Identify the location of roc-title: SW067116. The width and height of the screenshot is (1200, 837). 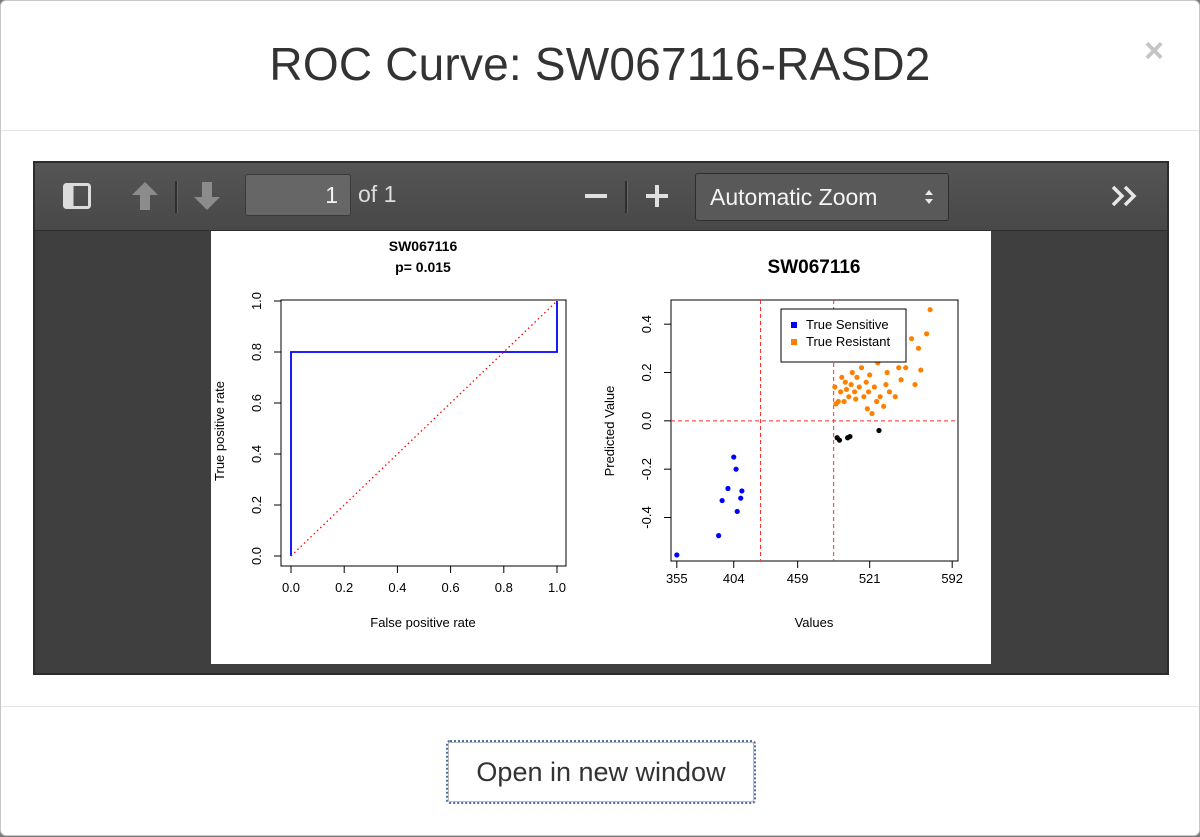
(423, 246).